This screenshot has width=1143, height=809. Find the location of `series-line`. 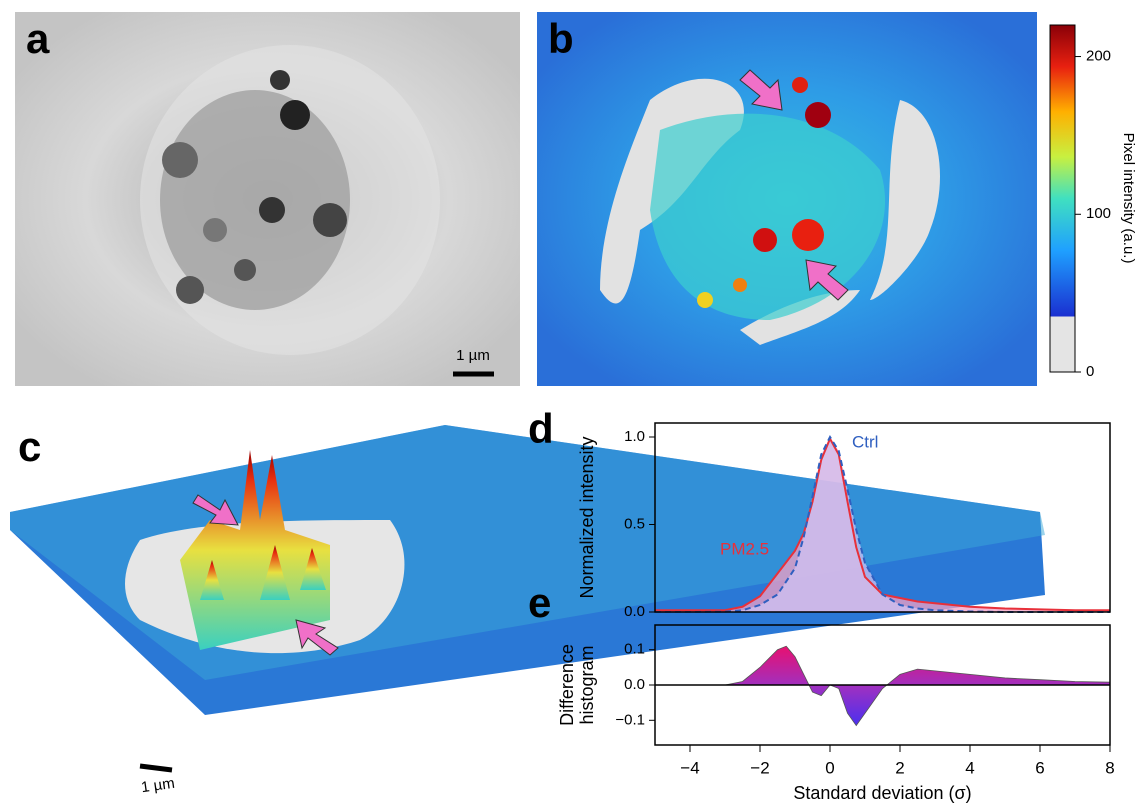

series-line is located at coordinates (882, 523).